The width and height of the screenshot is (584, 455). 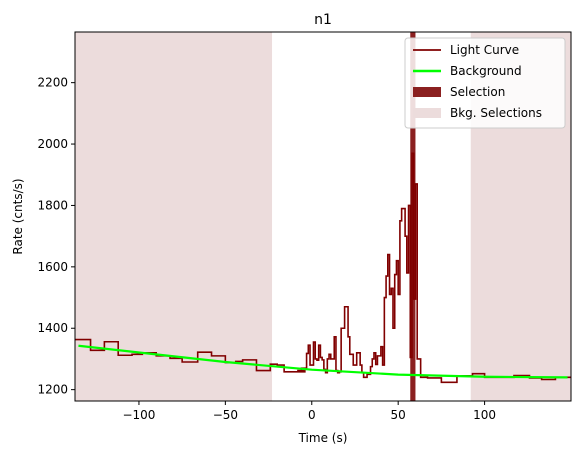 What do you see at coordinates (52, 267) in the screenshot?
I see `y-tick-label: 1600` at bounding box center [52, 267].